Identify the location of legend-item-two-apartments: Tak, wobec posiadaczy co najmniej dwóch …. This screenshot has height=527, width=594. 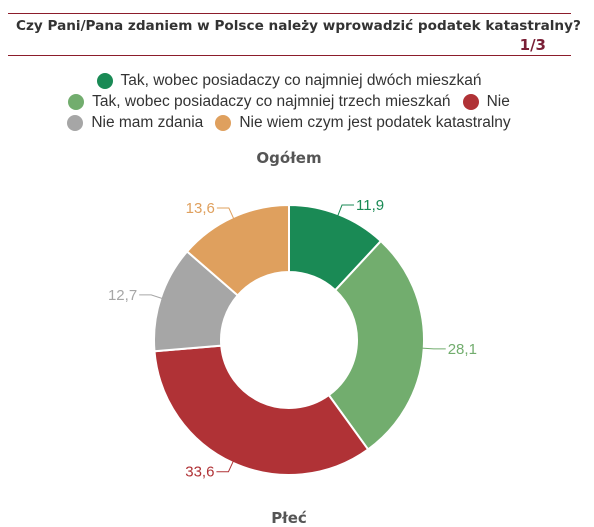
(289, 80).